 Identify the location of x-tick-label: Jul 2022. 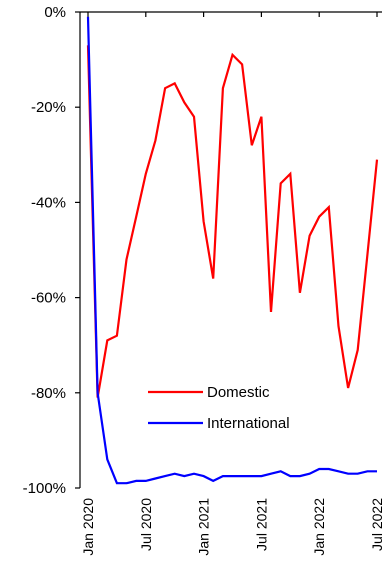
(375, 524).